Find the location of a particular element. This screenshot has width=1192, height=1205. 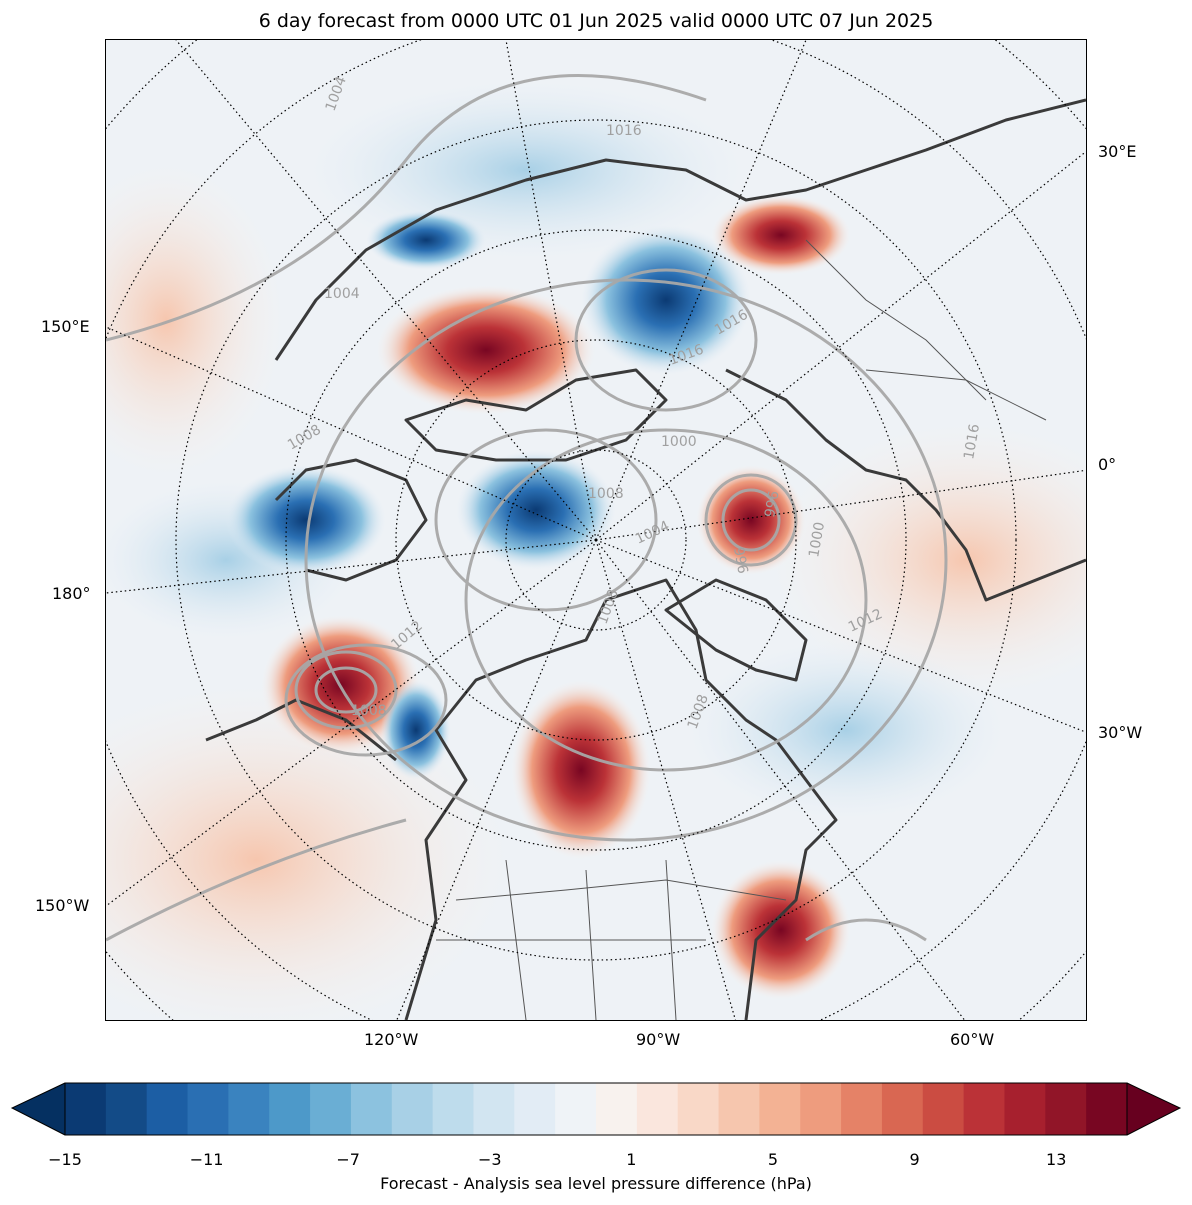

anomaly-greenland-sea-positive is located at coordinates (751, 520).